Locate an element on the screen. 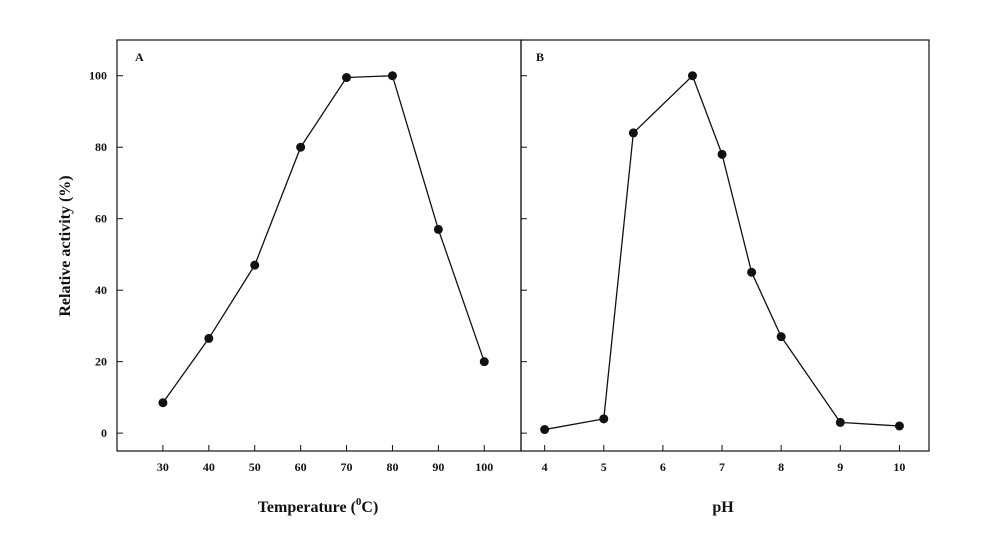 Image resolution: width=1000 pixels, height=551 pixels. panel-a-x-tick-label-7: 100 is located at coordinates (484, 467).